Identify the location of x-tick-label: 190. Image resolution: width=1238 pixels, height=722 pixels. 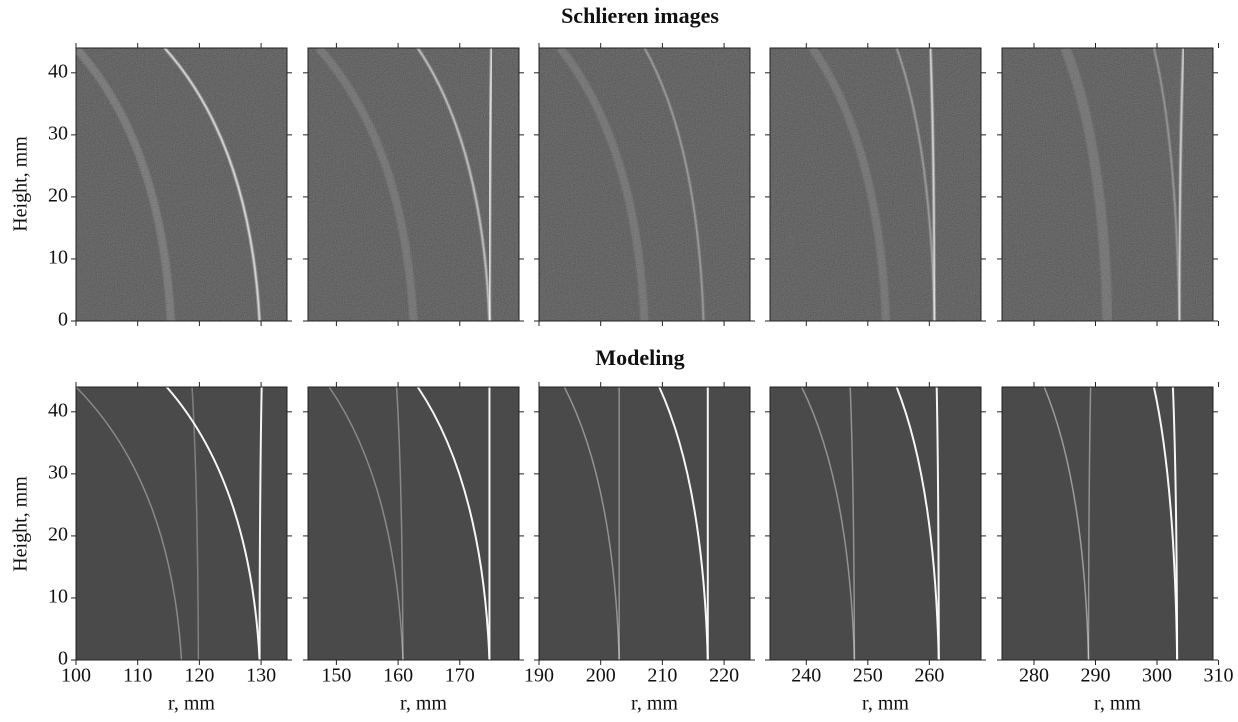
(539, 676).